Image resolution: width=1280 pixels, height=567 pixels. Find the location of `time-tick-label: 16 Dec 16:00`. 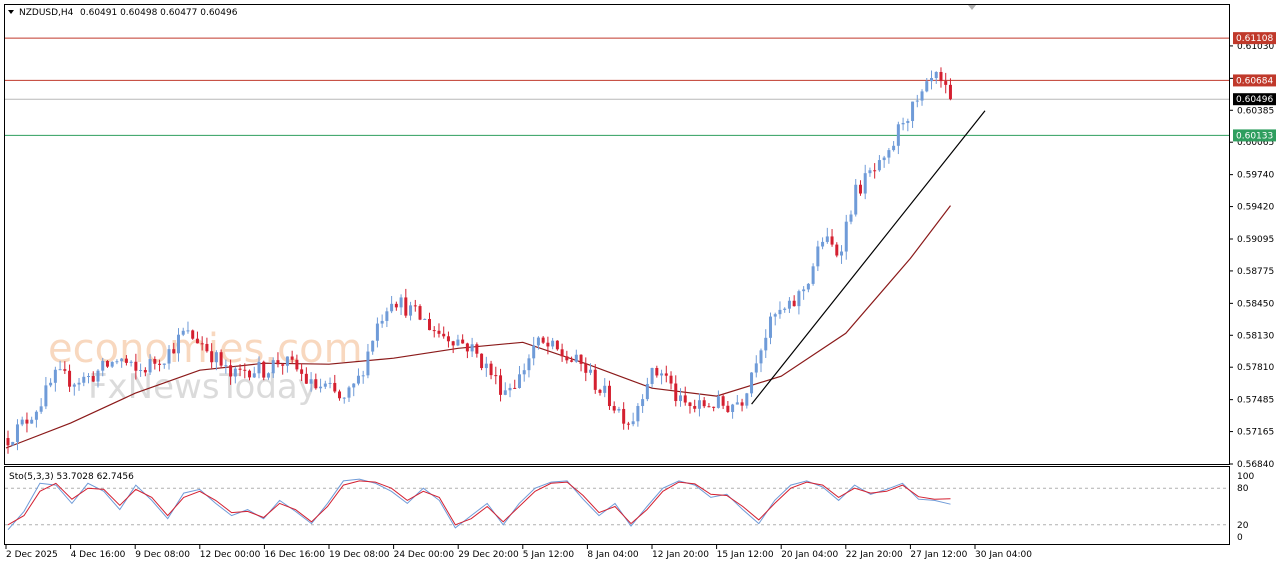

time-tick-label: 16 Dec 16:00 is located at coordinates (294, 555).